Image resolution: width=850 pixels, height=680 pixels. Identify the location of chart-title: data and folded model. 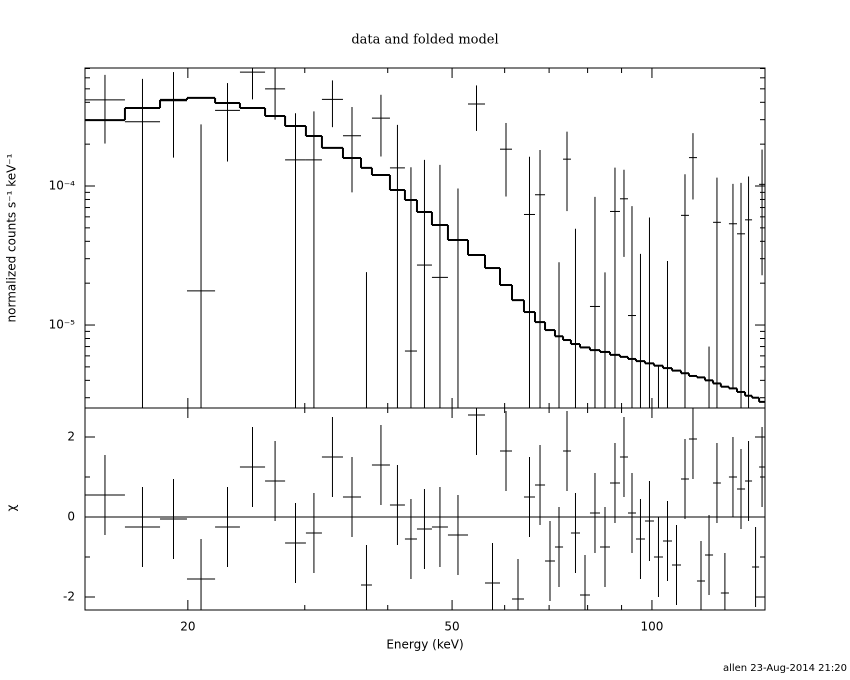
(424, 40).